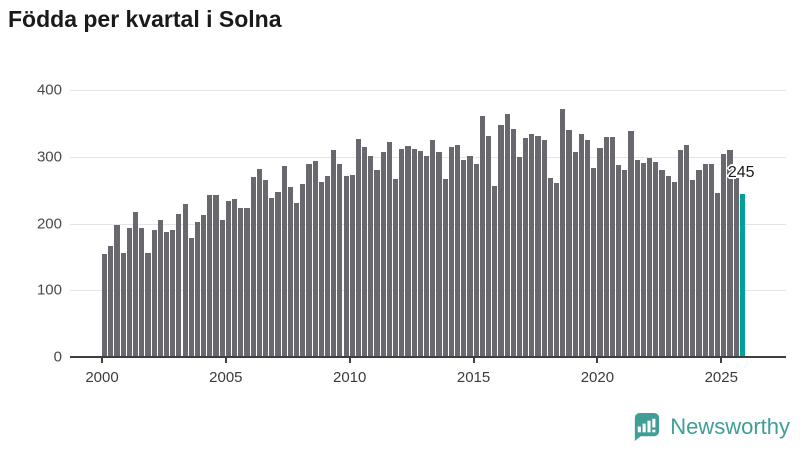 This screenshot has width=800, height=450. I want to click on chart-title: Födda per kvartal i Solna, so click(145, 19).